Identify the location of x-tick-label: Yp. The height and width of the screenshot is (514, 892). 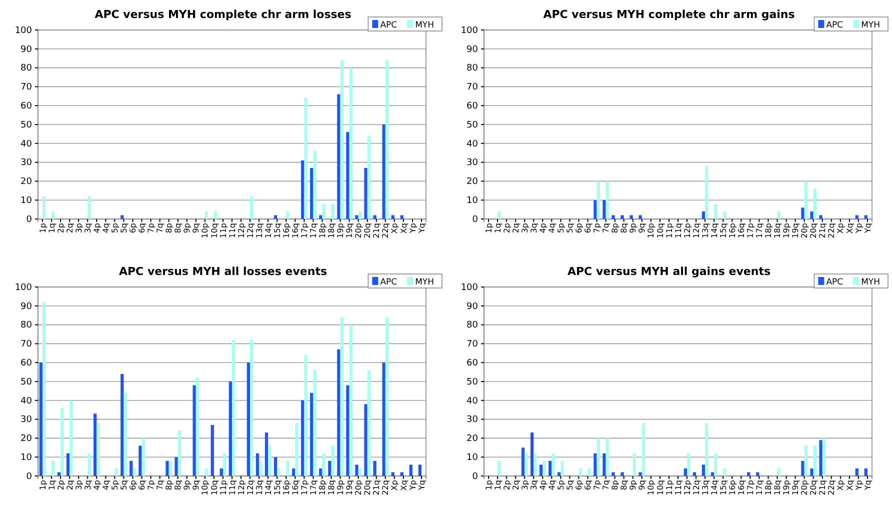
(413, 485).